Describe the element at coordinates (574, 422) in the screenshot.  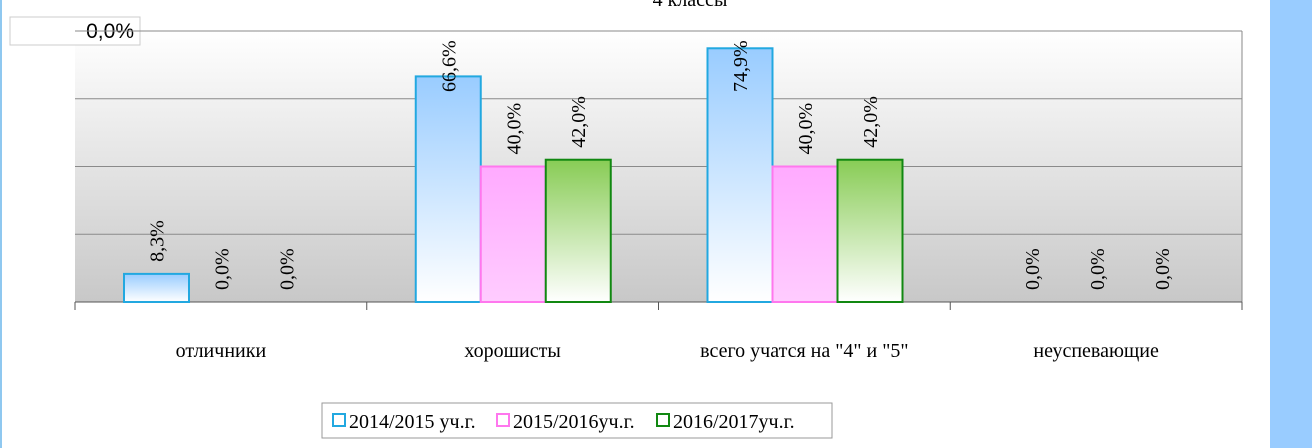
I see `legend-label: 2015/2016уч.г.` at that location.